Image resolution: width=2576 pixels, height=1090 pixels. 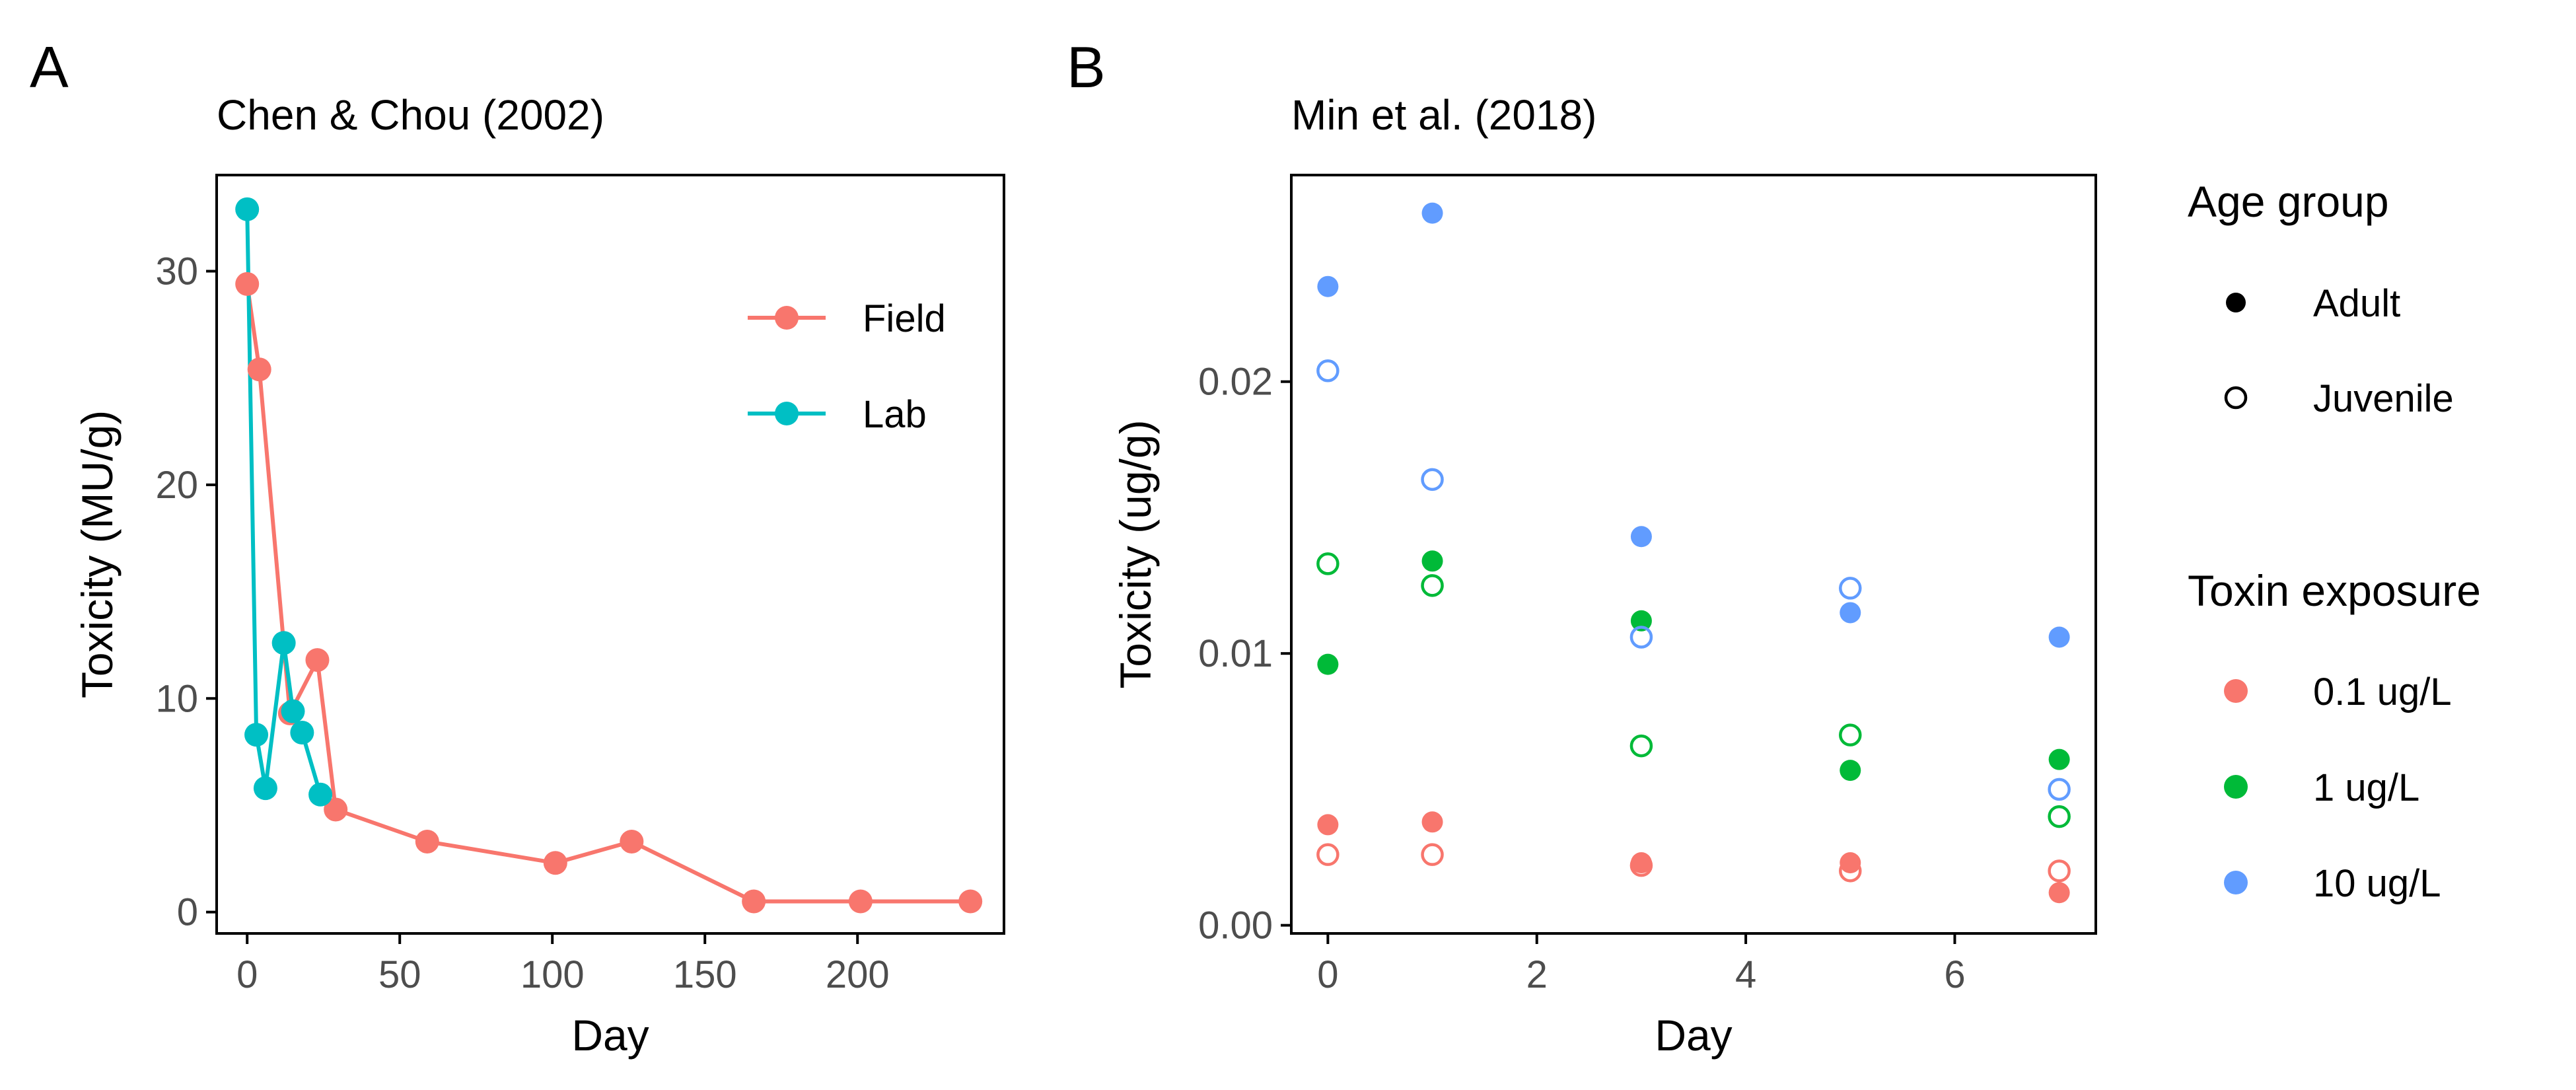 I want to click on panel-b-title: Min et al. (2018), so click(x=1443, y=115).